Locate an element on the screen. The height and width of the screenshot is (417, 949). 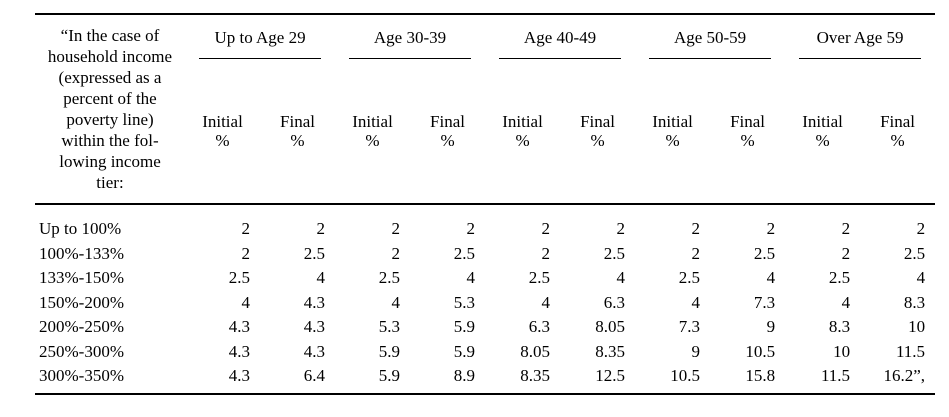
cell-value: 8.3 is located at coordinates (839, 327).